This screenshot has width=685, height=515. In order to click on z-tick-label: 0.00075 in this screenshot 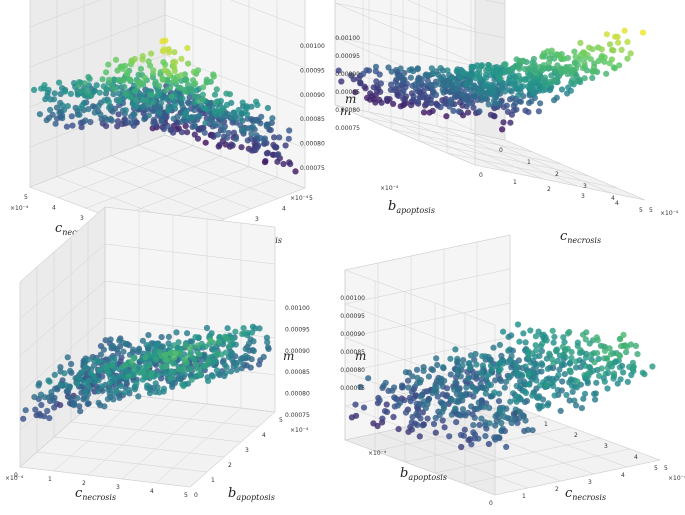, I will do `click(312, 168)`.